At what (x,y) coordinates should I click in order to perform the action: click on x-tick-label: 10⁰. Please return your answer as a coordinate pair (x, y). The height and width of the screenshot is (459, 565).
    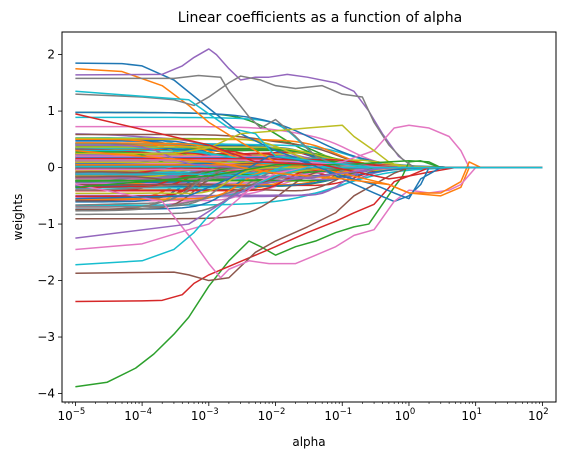
    Looking at the image, I should click on (405, 415).